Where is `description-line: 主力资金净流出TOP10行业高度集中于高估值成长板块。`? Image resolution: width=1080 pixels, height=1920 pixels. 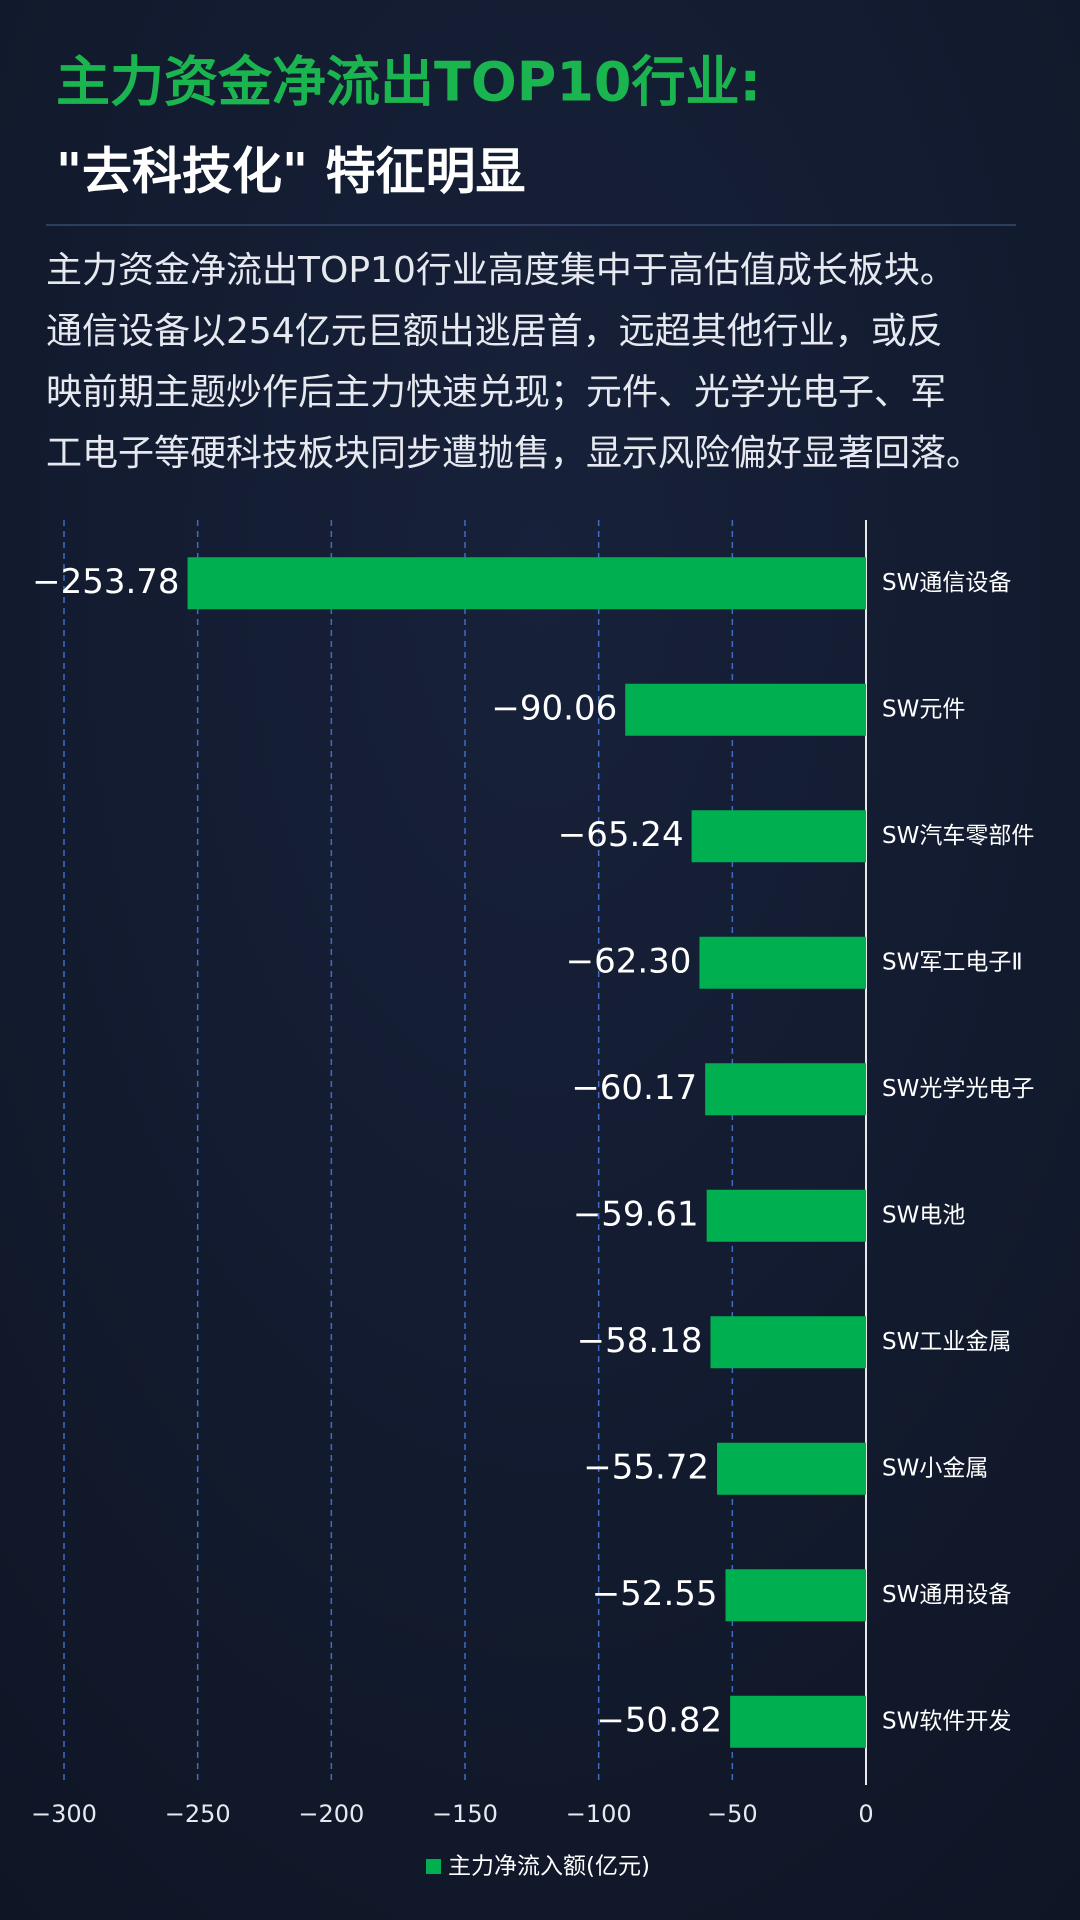
description-line: 主力资金净流出TOP10行业高度集中于高估值成长板块。 is located at coordinates (501, 270).